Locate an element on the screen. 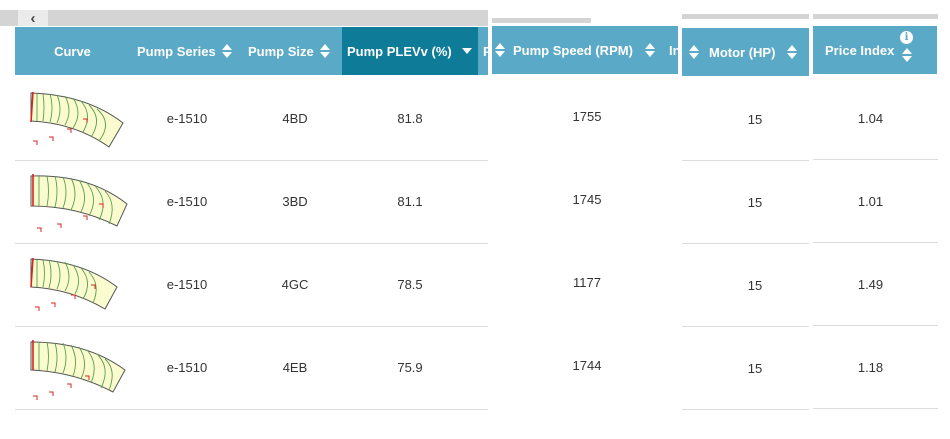  table-body: 1.04 1.01 1.49 1.18 is located at coordinates (875, 246).